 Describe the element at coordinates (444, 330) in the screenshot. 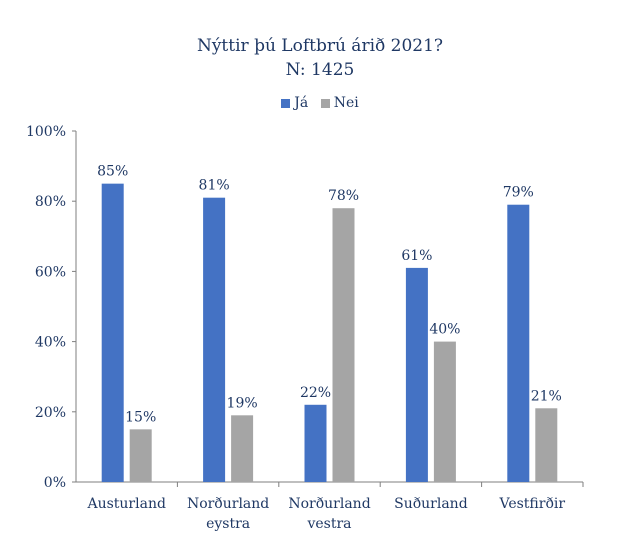

I see `data-label: 40%` at that location.